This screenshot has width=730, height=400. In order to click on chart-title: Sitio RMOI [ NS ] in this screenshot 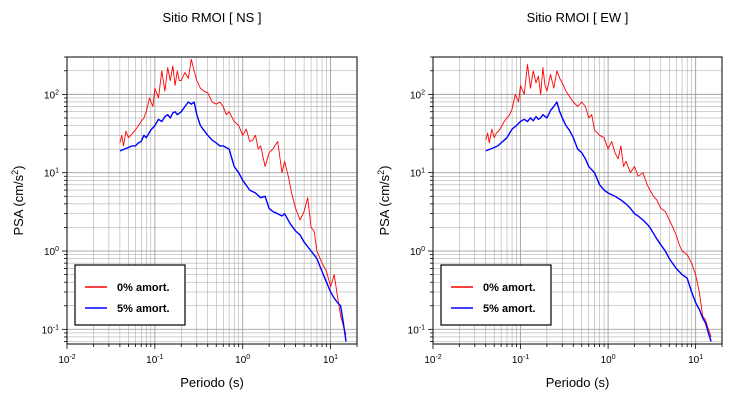, I will do `click(212, 17)`.